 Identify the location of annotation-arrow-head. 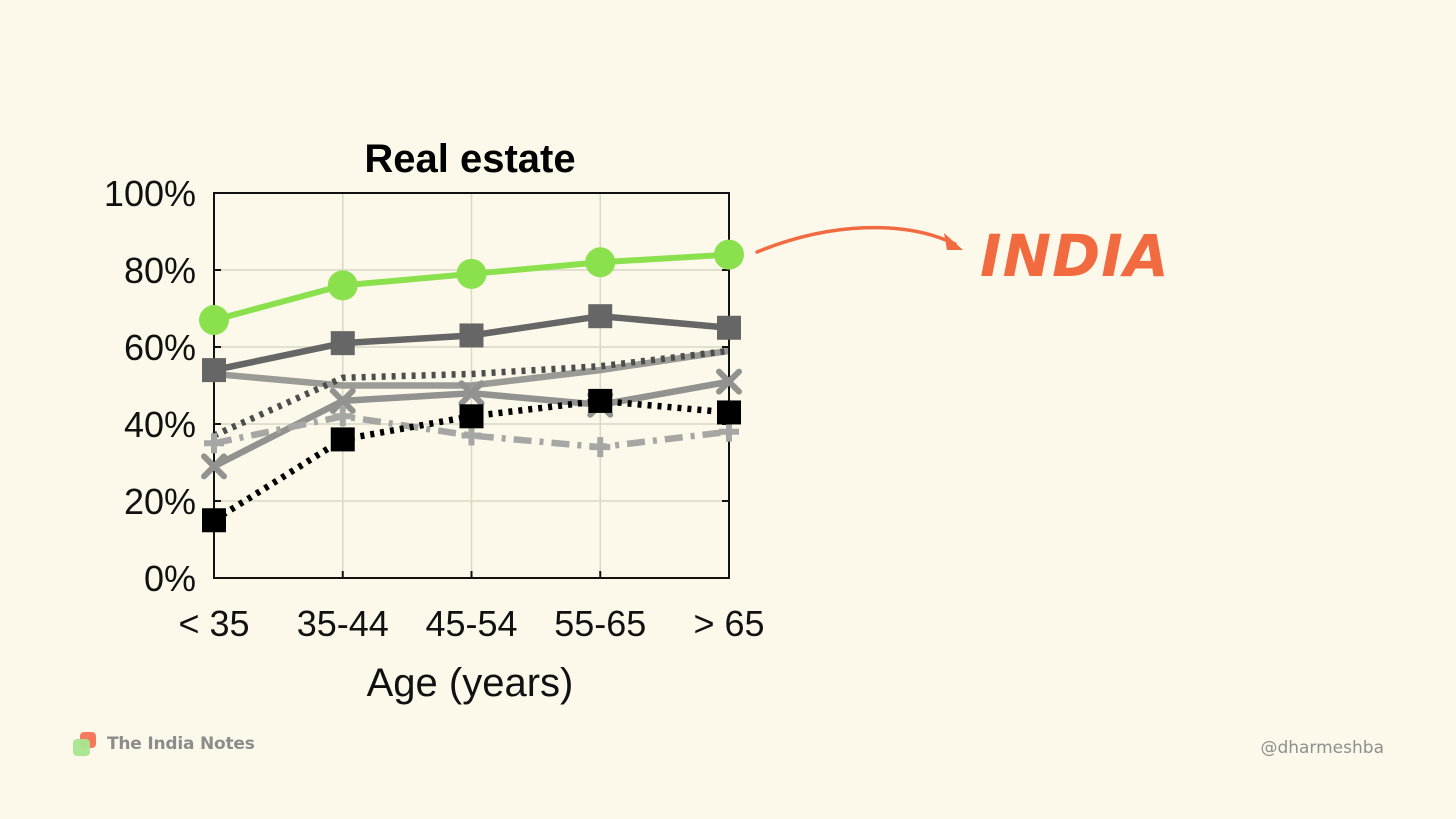
(953, 241).